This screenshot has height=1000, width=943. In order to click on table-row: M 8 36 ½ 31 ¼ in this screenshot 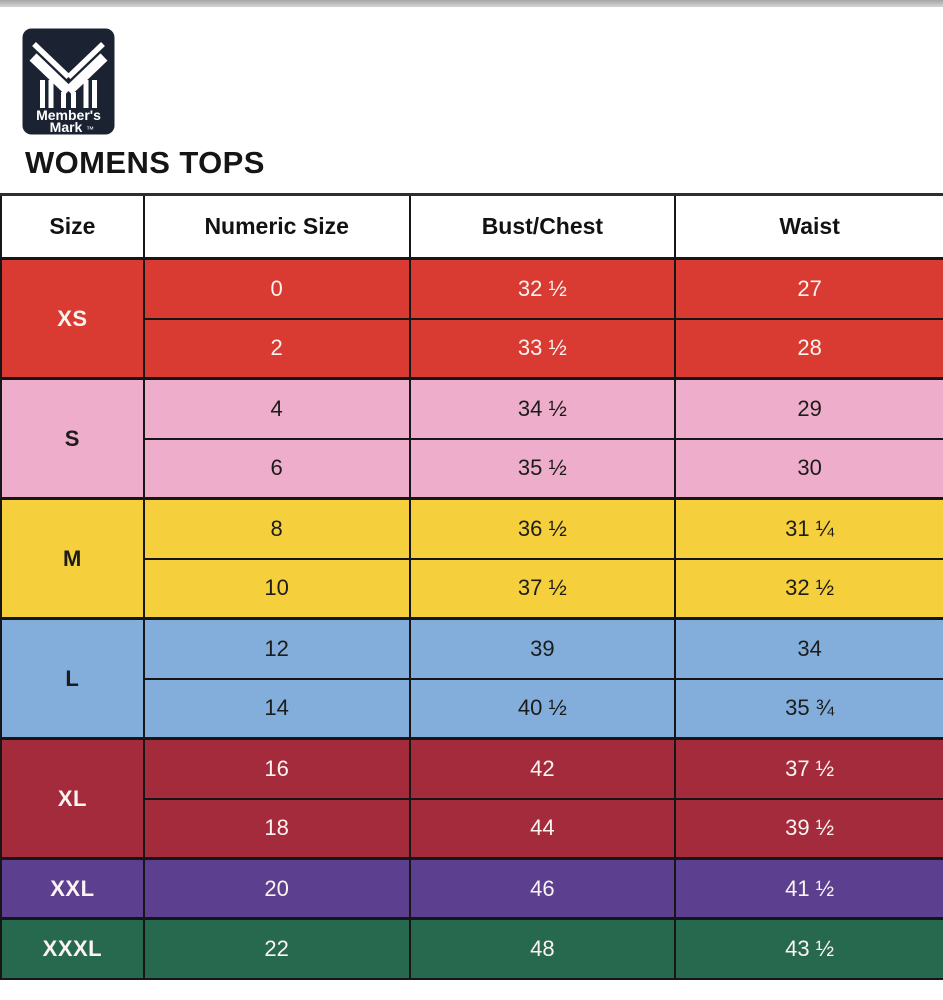, I will do `click(471, 558)`.